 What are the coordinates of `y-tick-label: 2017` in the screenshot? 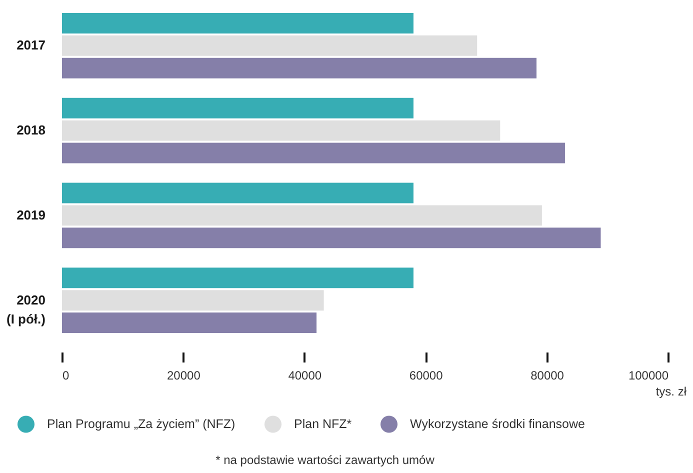 It's located at (31, 45).